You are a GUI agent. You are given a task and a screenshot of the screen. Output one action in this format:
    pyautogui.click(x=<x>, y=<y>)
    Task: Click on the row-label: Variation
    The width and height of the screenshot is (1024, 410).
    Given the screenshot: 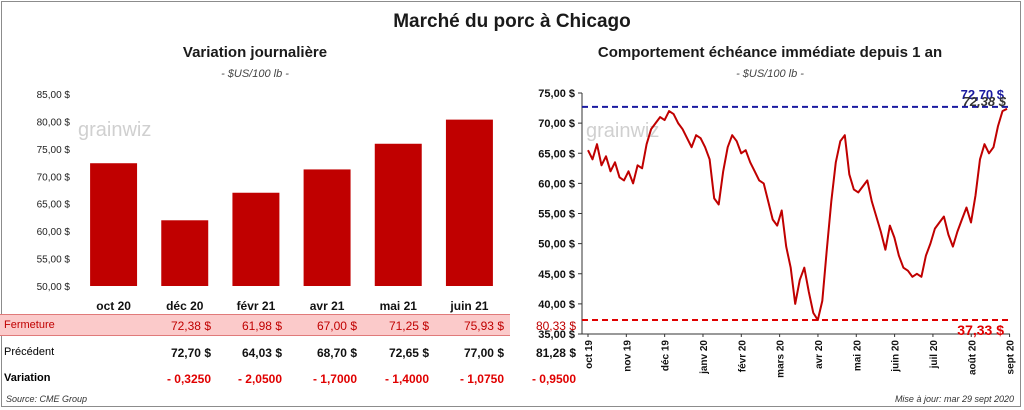 What is the action you would take?
    pyautogui.click(x=27, y=378)
    